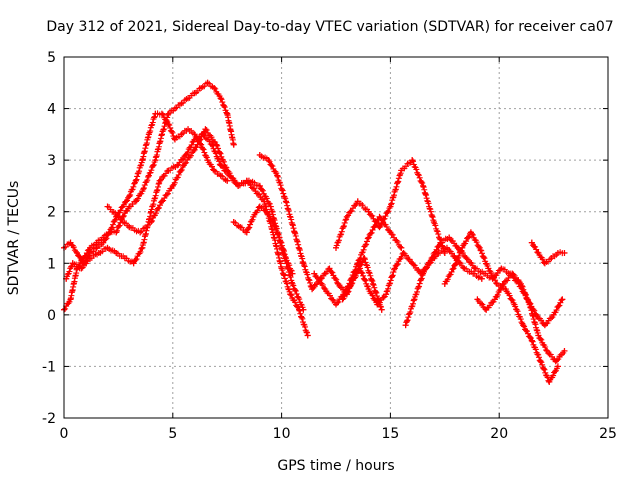 This screenshot has height=480, width=640. What do you see at coordinates (172, 434) in the screenshot?
I see `x-tick-label: 5` at bounding box center [172, 434].